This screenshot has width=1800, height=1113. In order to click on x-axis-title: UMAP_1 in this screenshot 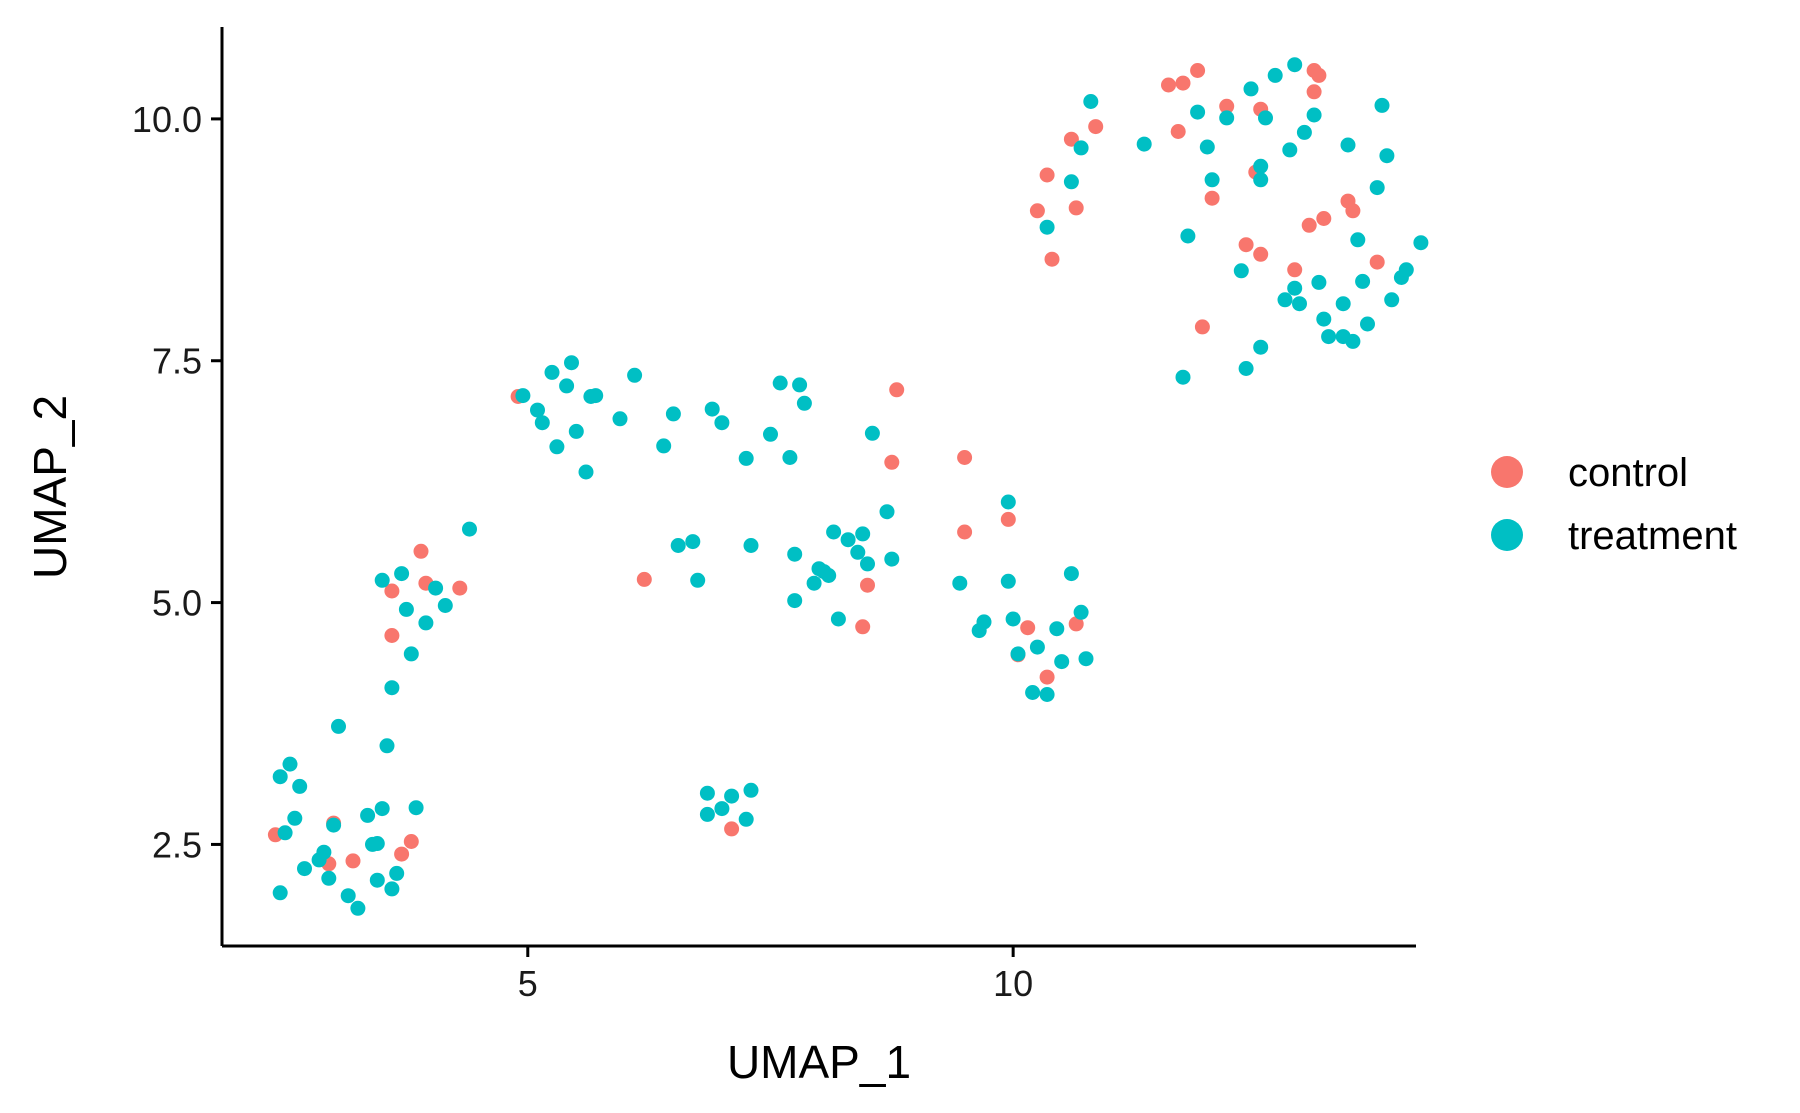, I will do `click(819, 1062)`.